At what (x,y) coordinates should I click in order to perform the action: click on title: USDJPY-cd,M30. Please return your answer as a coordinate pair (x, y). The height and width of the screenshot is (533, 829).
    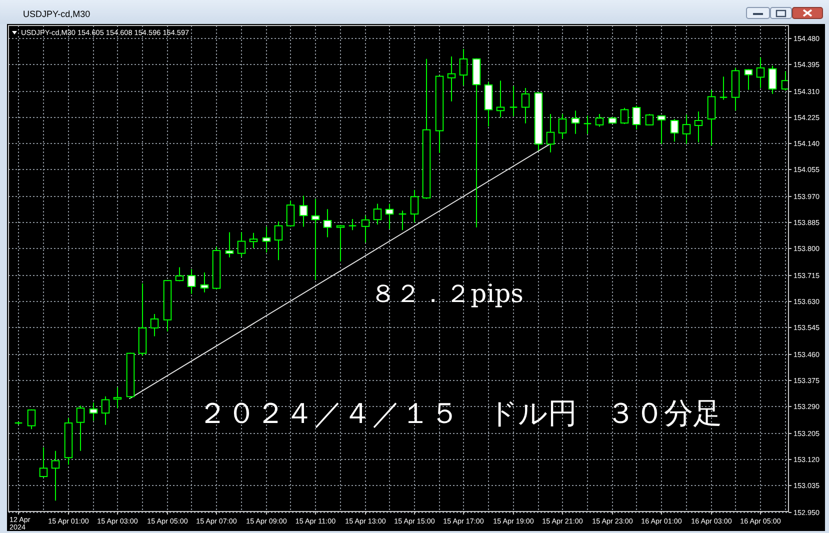
    Looking at the image, I should click on (56, 14).